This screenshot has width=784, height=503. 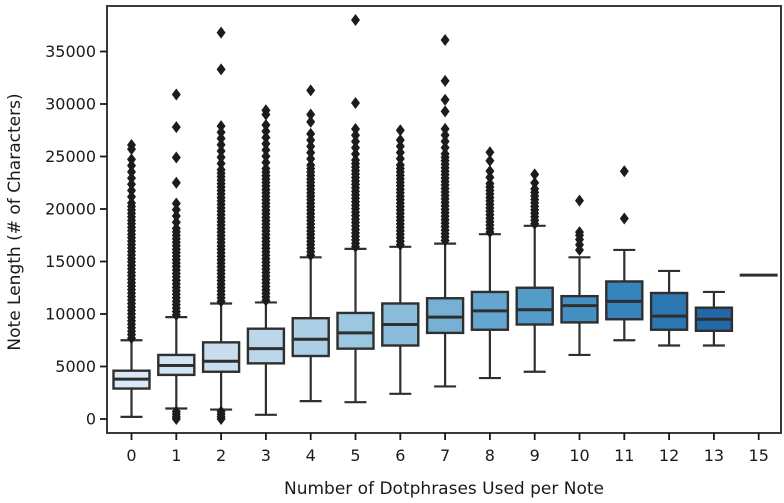 I want to click on y-tick-label: 5000, so click(x=75, y=366).